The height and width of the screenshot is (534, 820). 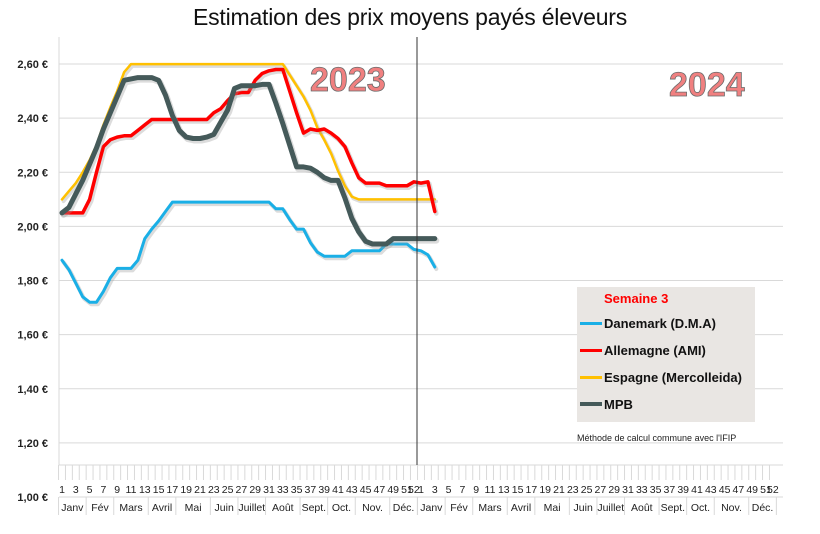 I want to click on y-tick-label: 1,00 €, so click(x=32, y=498).